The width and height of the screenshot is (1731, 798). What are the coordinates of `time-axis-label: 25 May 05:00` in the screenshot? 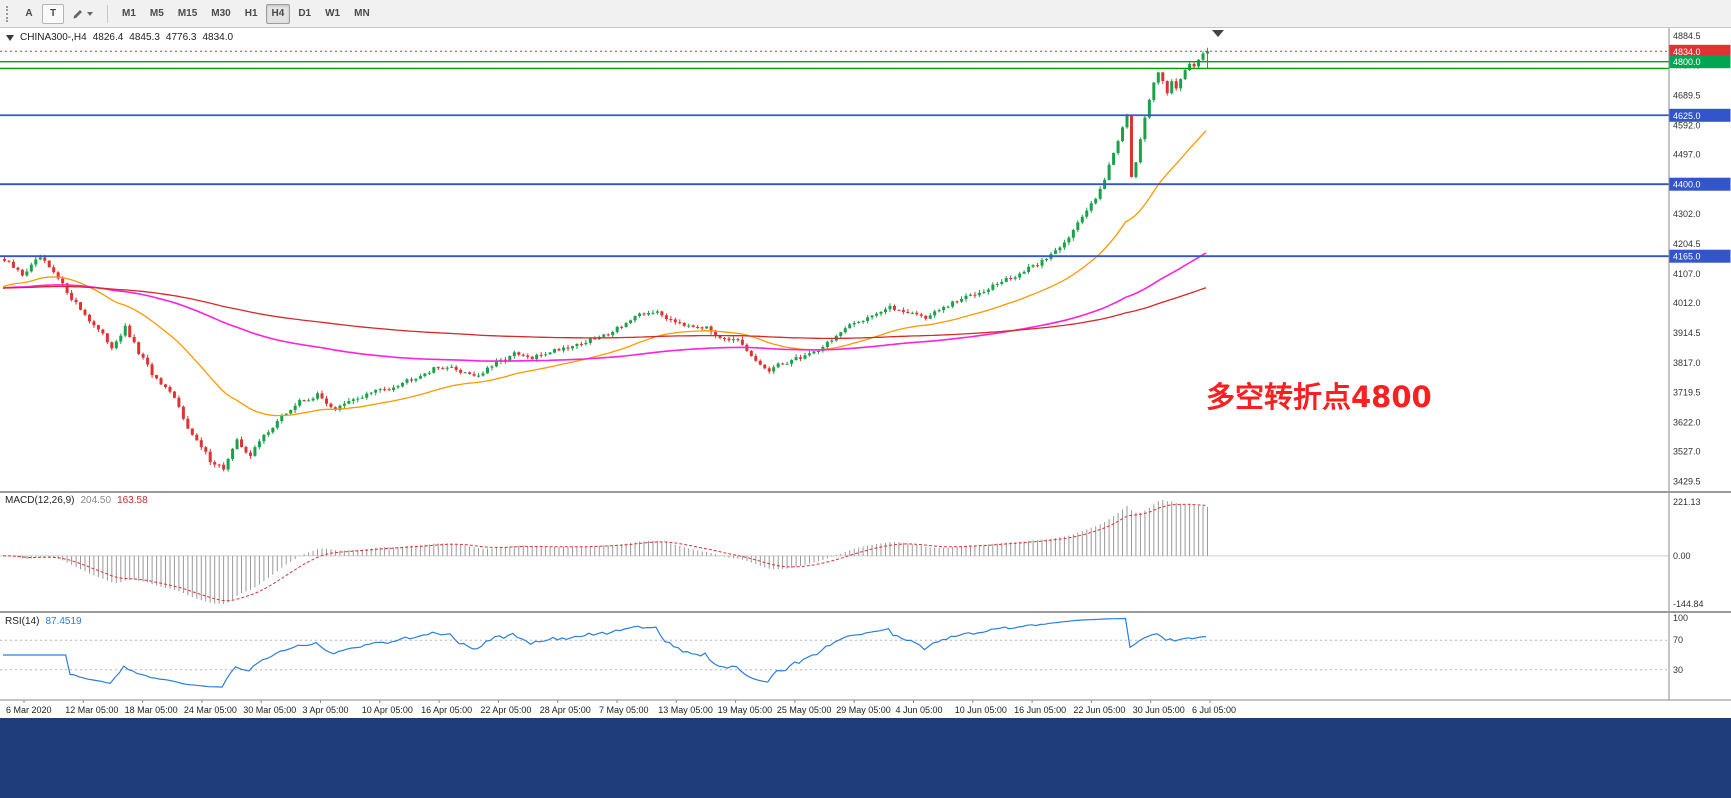 It's located at (804, 710).